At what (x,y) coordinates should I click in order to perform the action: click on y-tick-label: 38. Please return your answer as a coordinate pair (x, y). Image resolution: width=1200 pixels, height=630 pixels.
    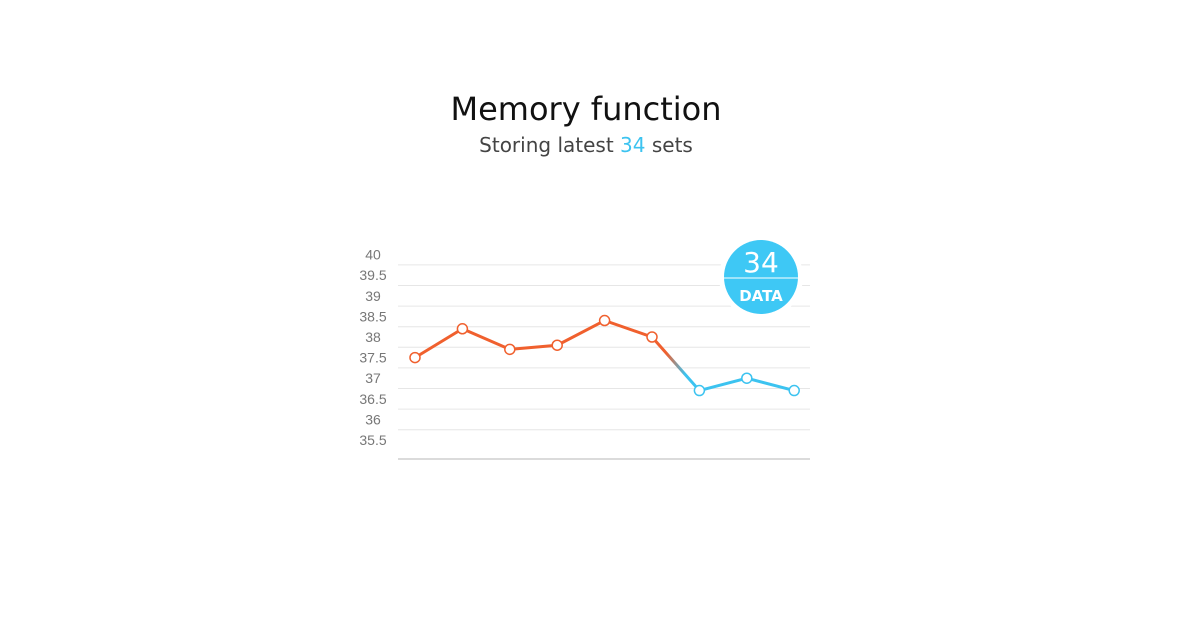
    Looking at the image, I should click on (373, 337).